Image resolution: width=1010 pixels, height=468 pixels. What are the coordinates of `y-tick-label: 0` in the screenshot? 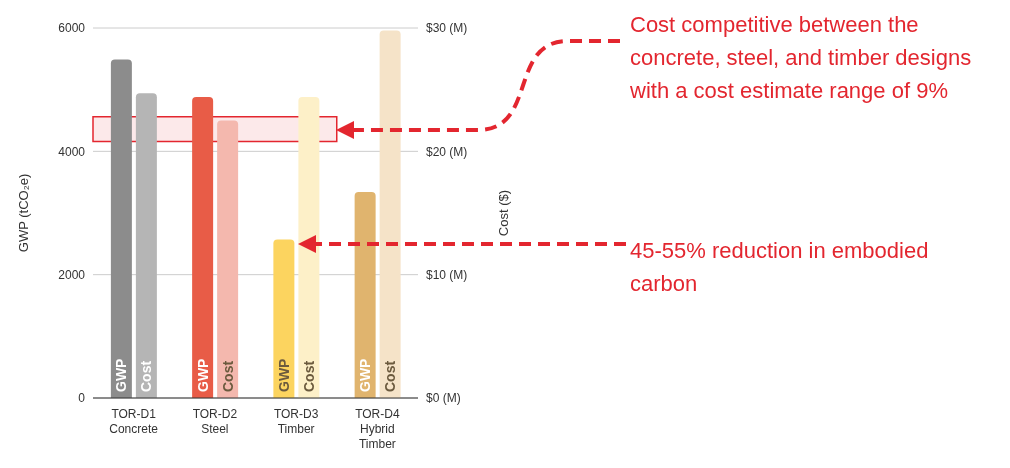 It's located at (82, 398).